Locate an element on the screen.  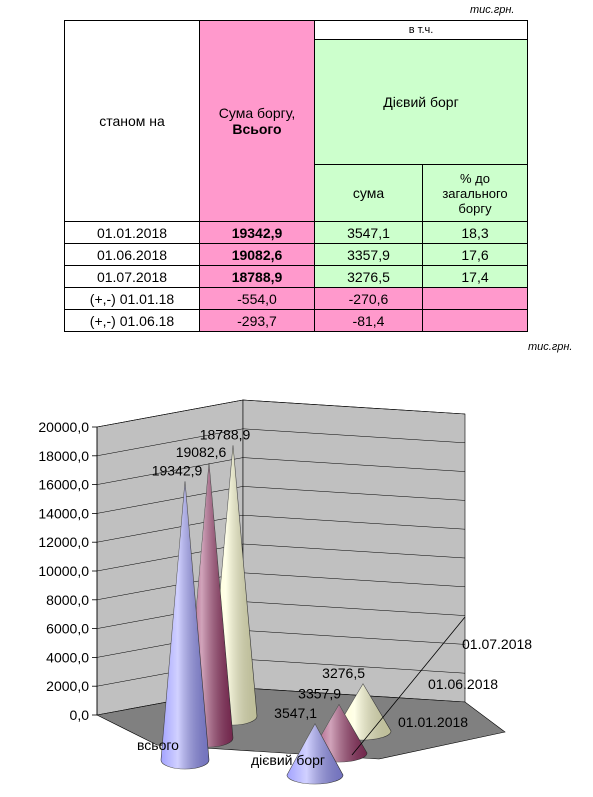
header-total-line2: Всього is located at coordinates (257, 129).